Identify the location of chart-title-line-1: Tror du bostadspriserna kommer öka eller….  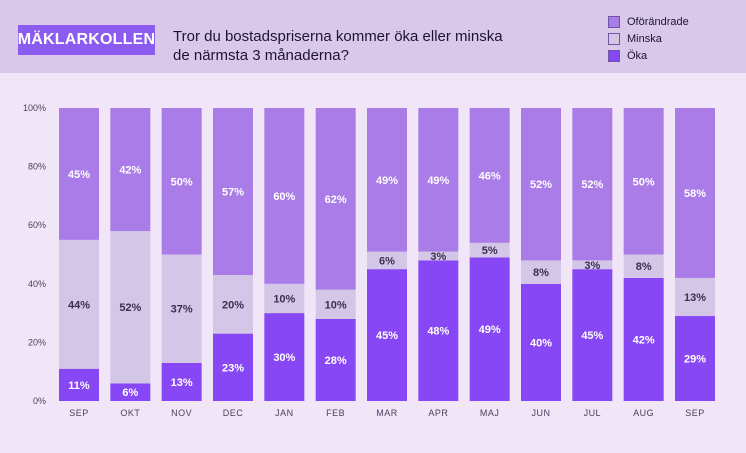
(338, 36).